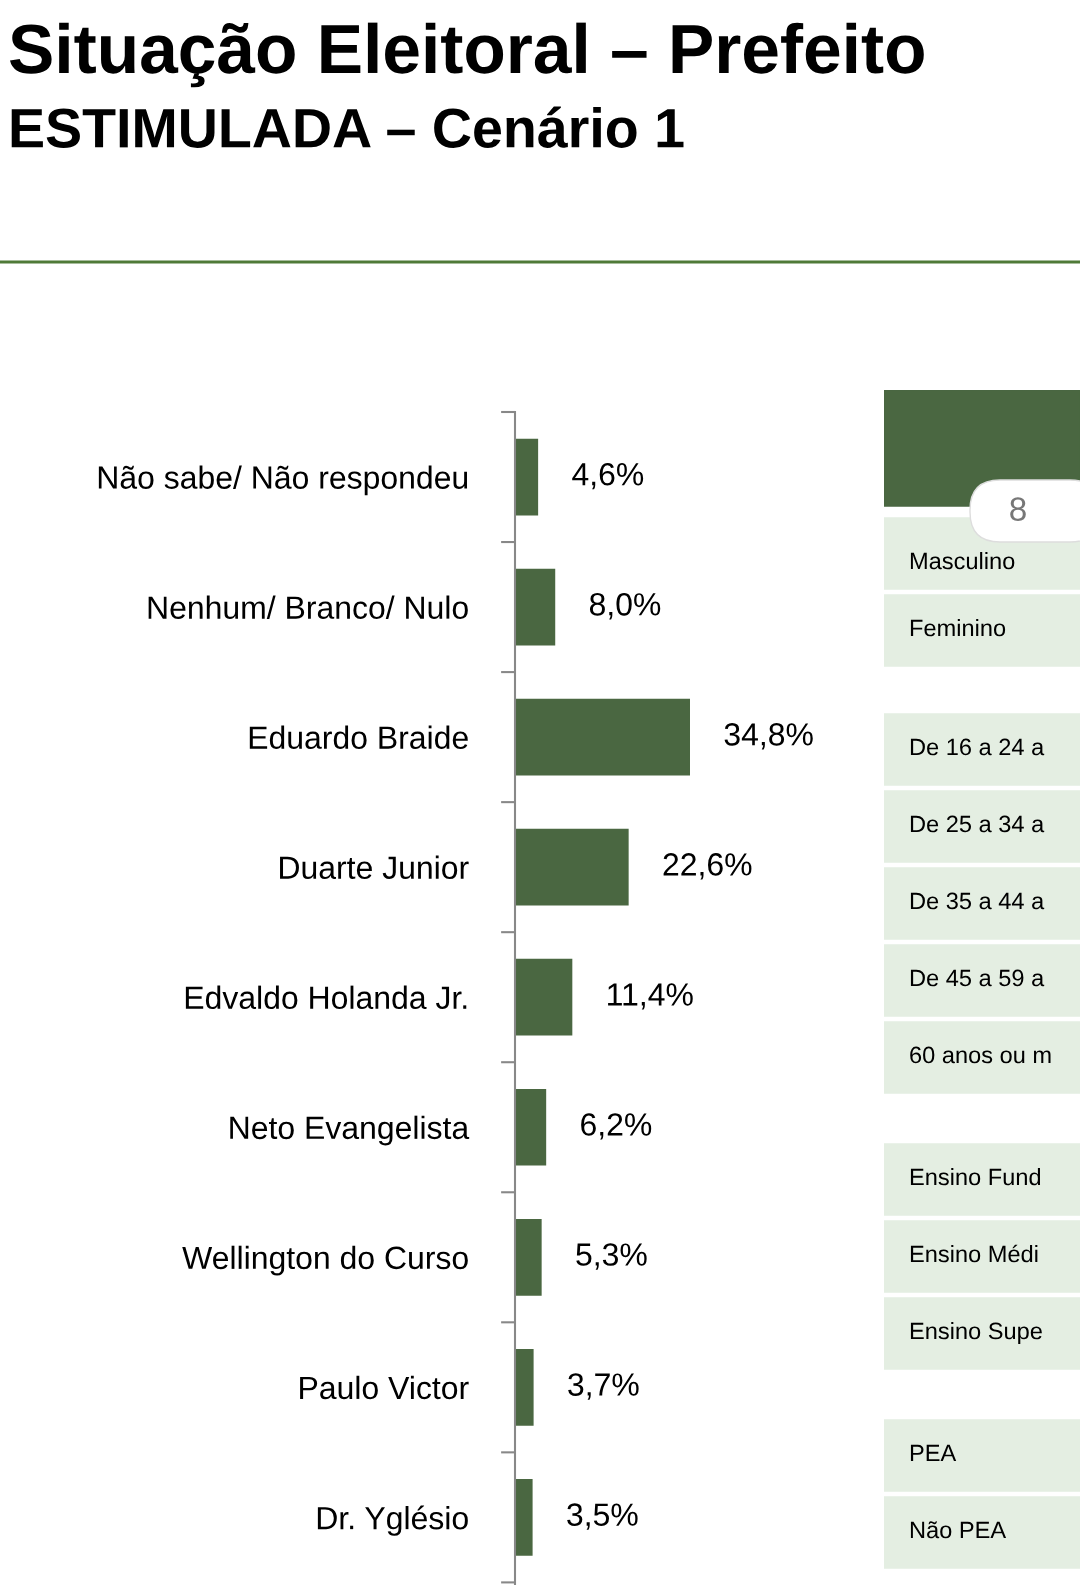  What do you see at coordinates (707, 866) in the screenshot?
I see `data-label: 22,6%` at bounding box center [707, 866].